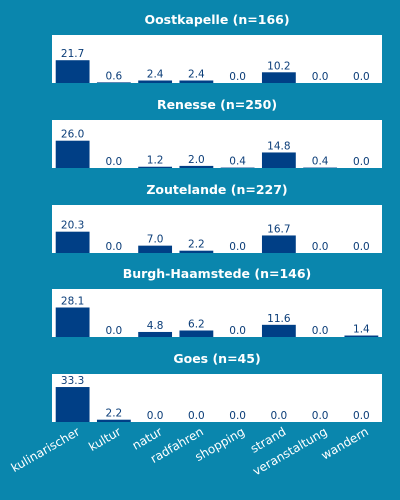 The image size is (400, 500). I want to click on panel-title: Burgh-Haamstede (n=146), so click(217, 273).